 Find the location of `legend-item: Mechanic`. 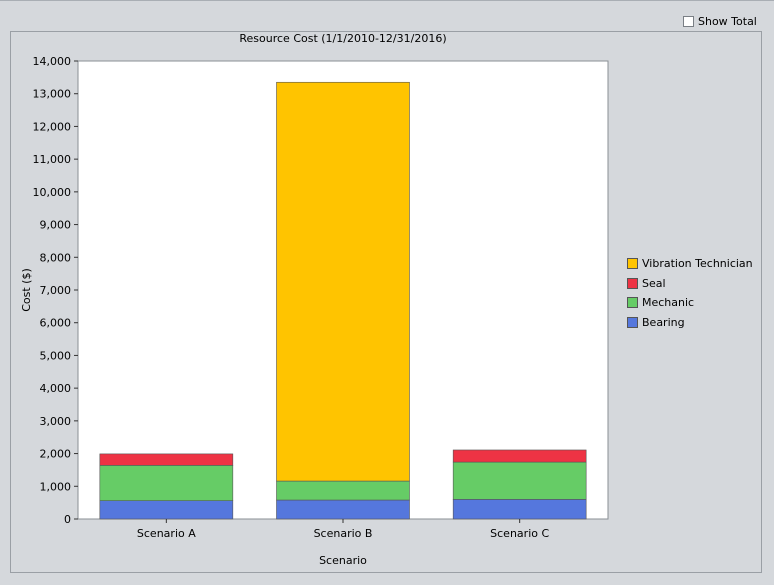

legend-item: Mechanic is located at coordinates (690, 303).